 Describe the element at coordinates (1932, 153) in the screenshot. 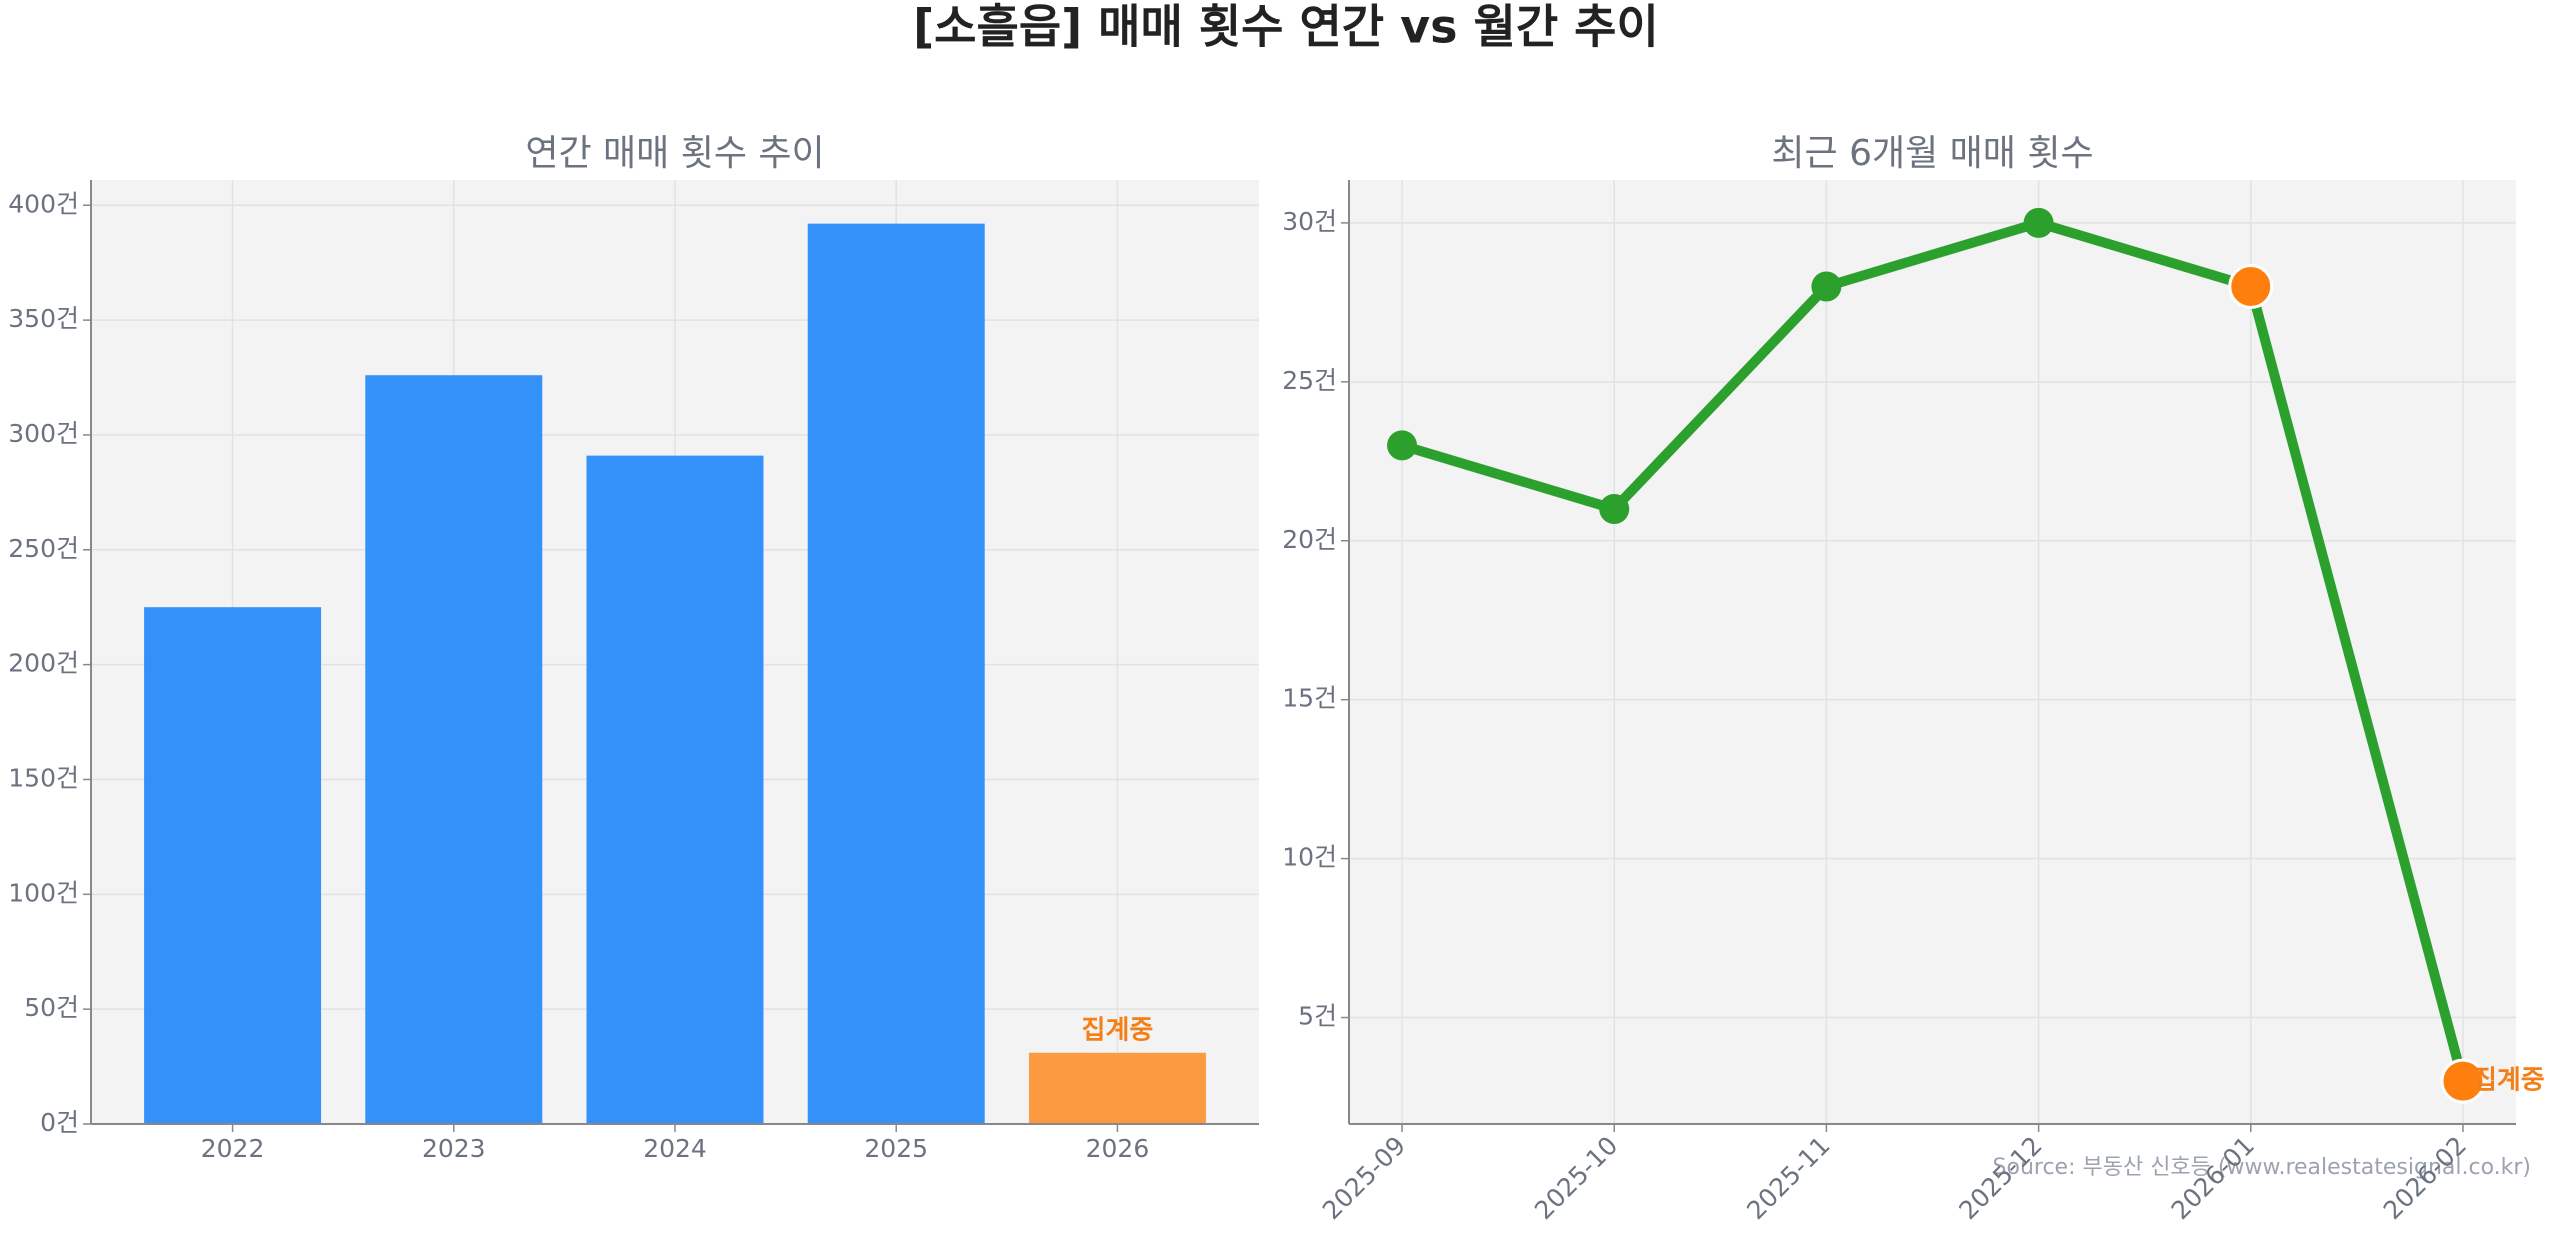

I see `subplot-title: 최근 6개월 매매 횟수` at that location.